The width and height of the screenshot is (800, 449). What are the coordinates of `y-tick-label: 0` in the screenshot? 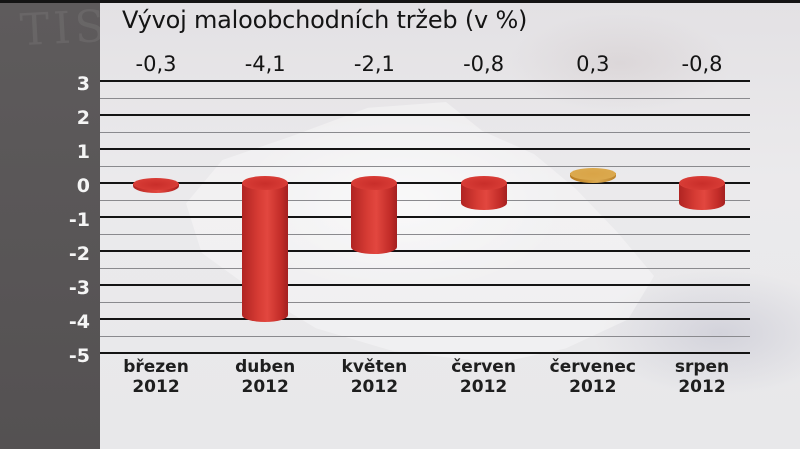 It's located at (83, 186).